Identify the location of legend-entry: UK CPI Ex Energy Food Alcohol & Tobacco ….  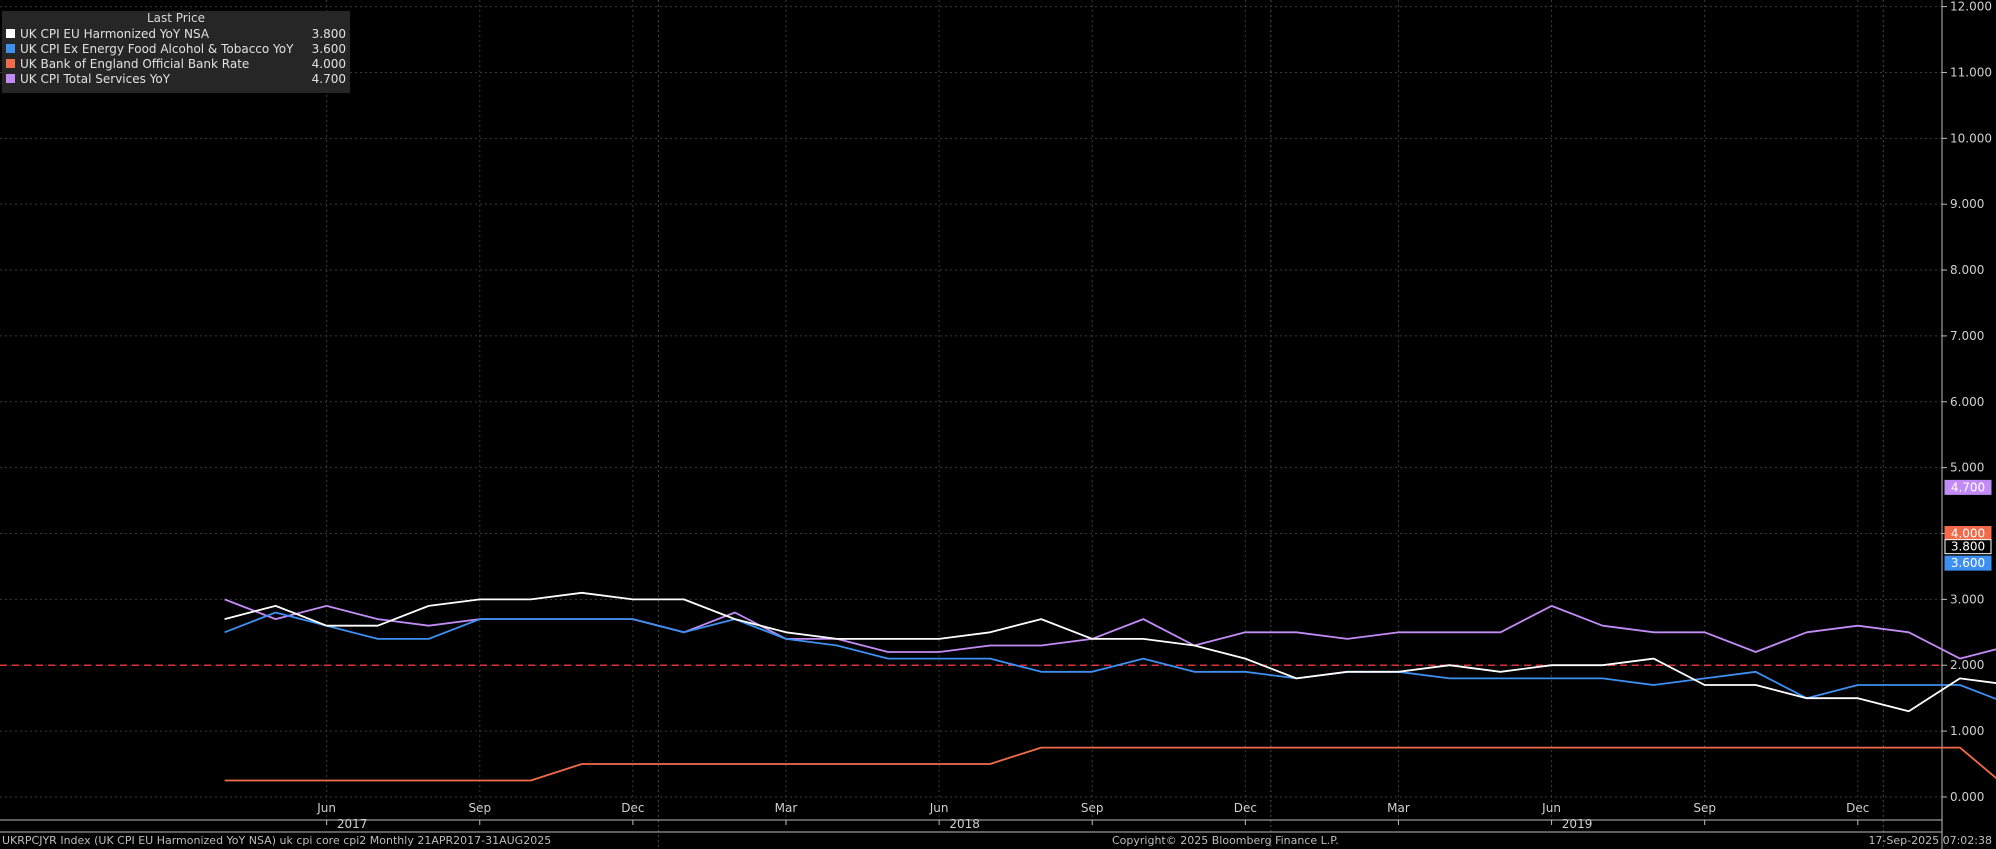
(176, 49).